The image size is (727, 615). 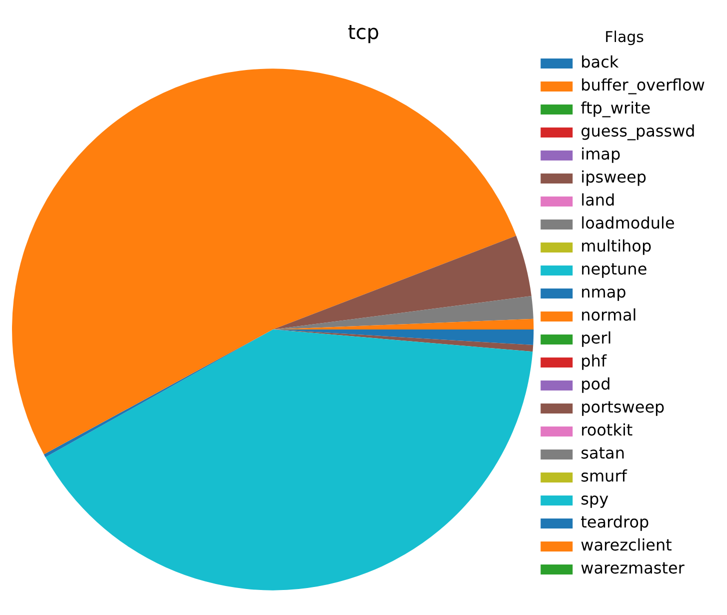 What do you see at coordinates (626, 545) in the screenshot?
I see `legend-label: warezclient` at bounding box center [626, 545].